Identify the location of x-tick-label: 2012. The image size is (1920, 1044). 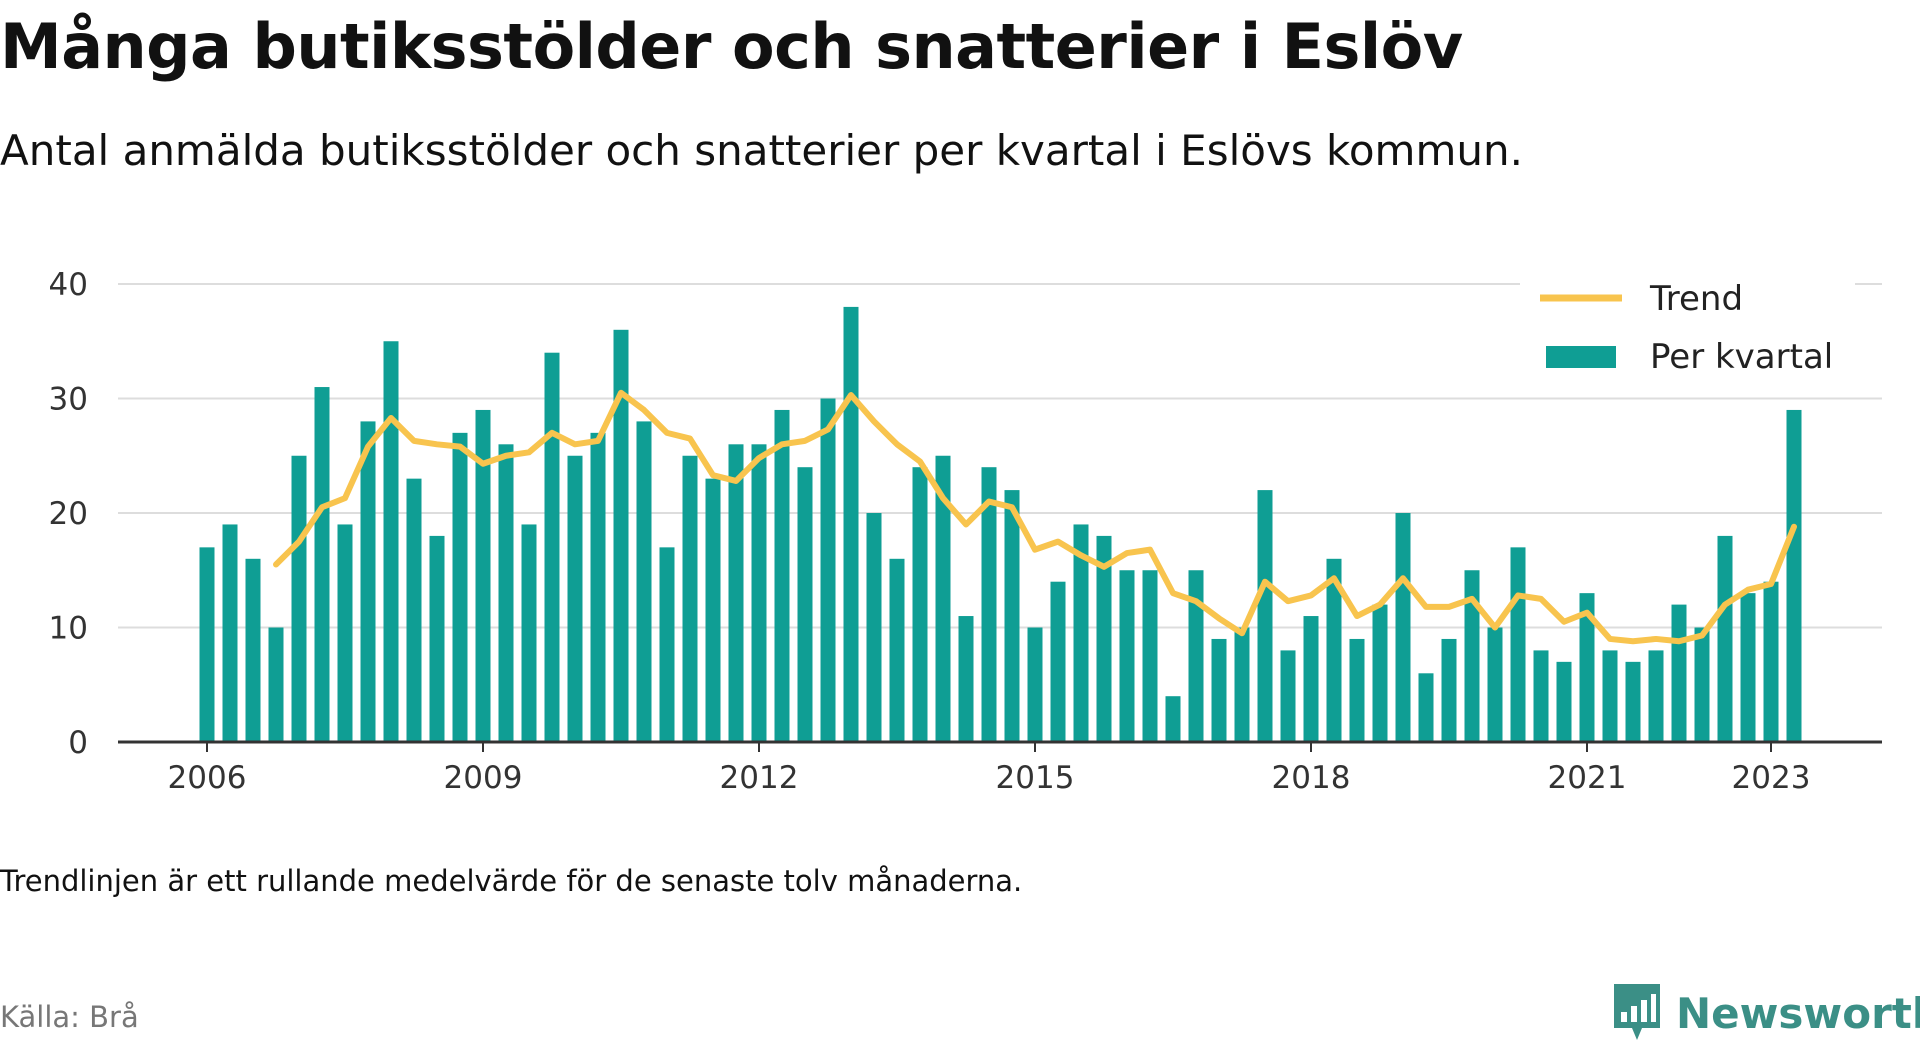
(759, 778).